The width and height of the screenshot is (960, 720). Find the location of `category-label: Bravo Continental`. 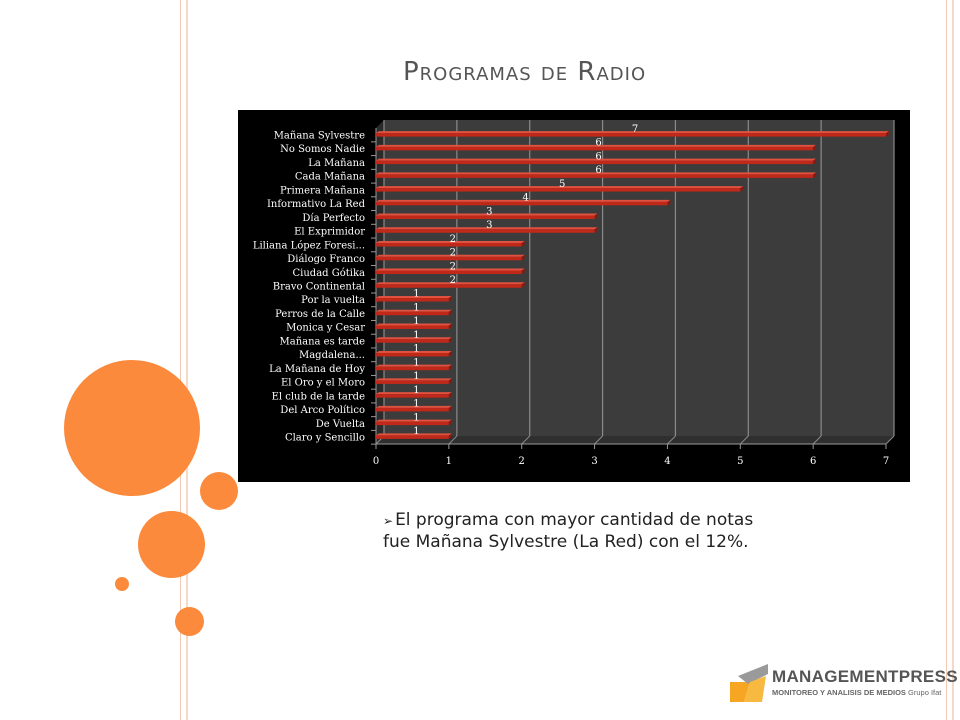

category-label: Bravo Continental is located at coordinates (319, 287).